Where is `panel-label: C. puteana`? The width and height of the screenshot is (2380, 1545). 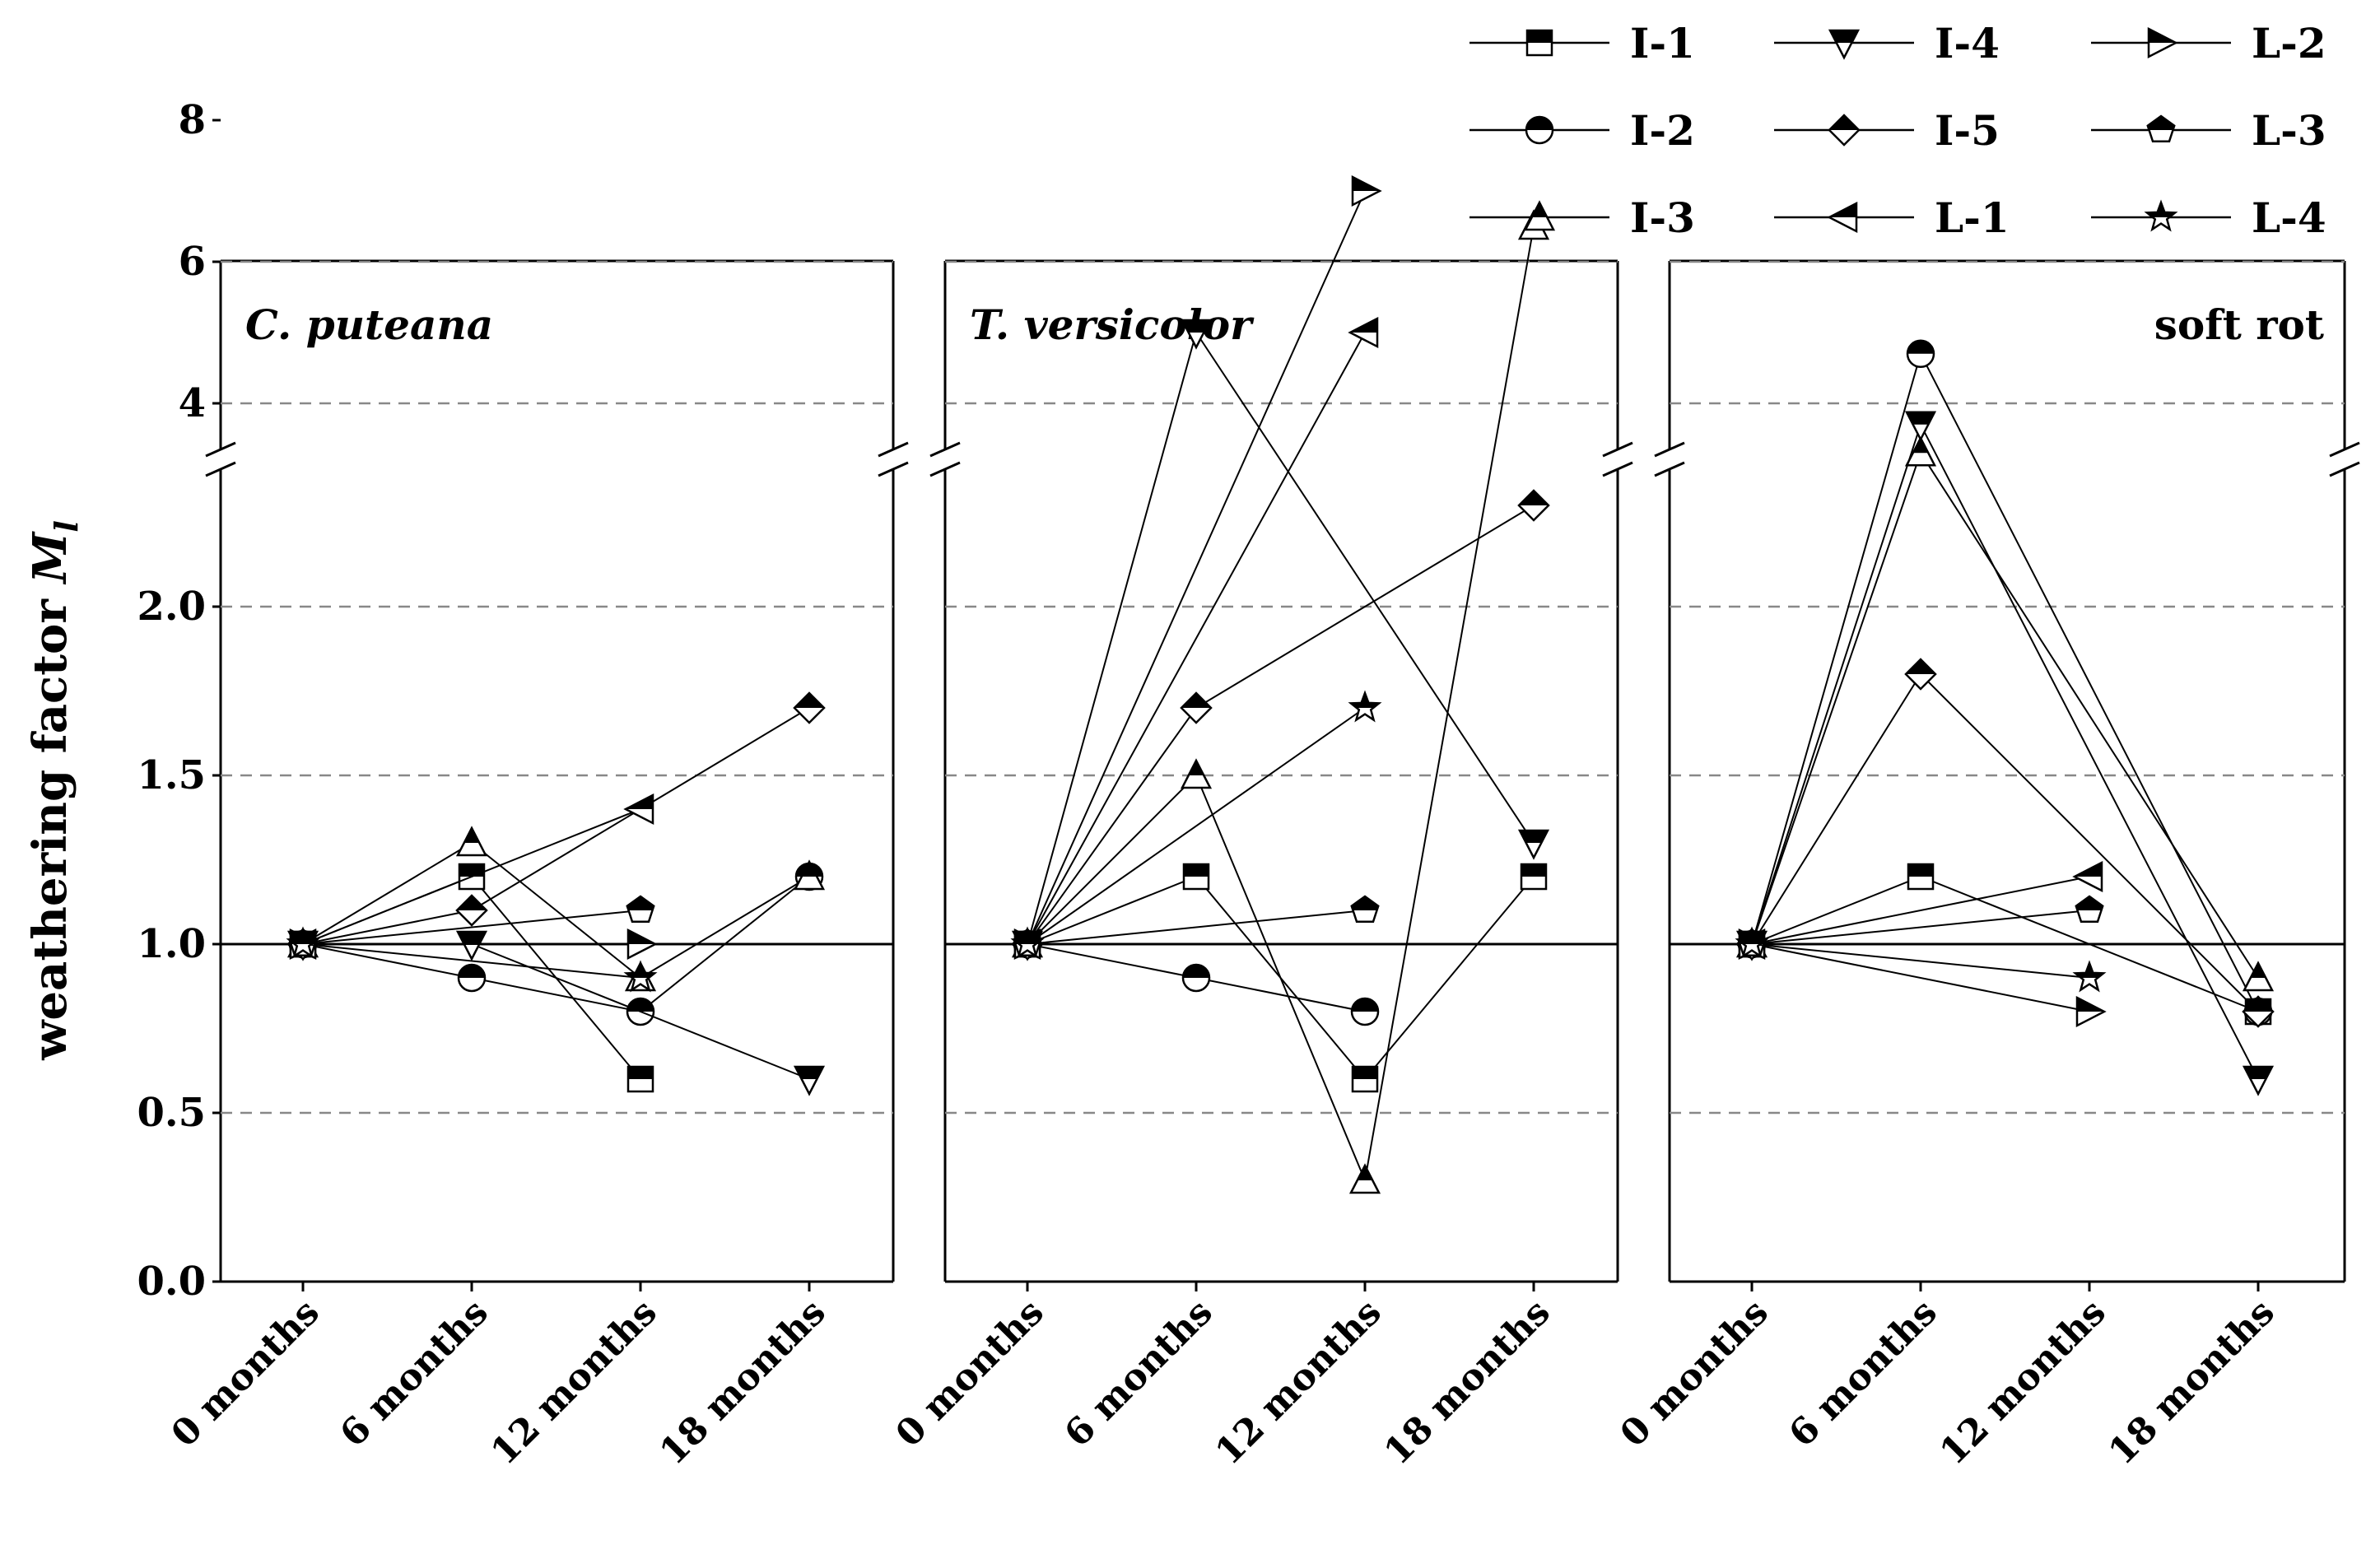 panel-label: C. puteana is located at coordinates (369, 324).